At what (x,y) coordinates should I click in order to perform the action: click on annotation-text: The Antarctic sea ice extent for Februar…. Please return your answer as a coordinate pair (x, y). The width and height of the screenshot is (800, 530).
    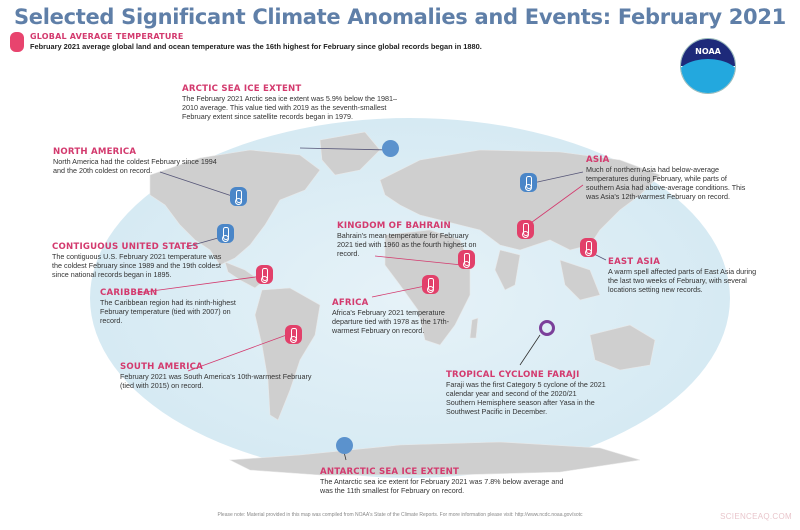
    Looking at the image, I should click on (442, 486).